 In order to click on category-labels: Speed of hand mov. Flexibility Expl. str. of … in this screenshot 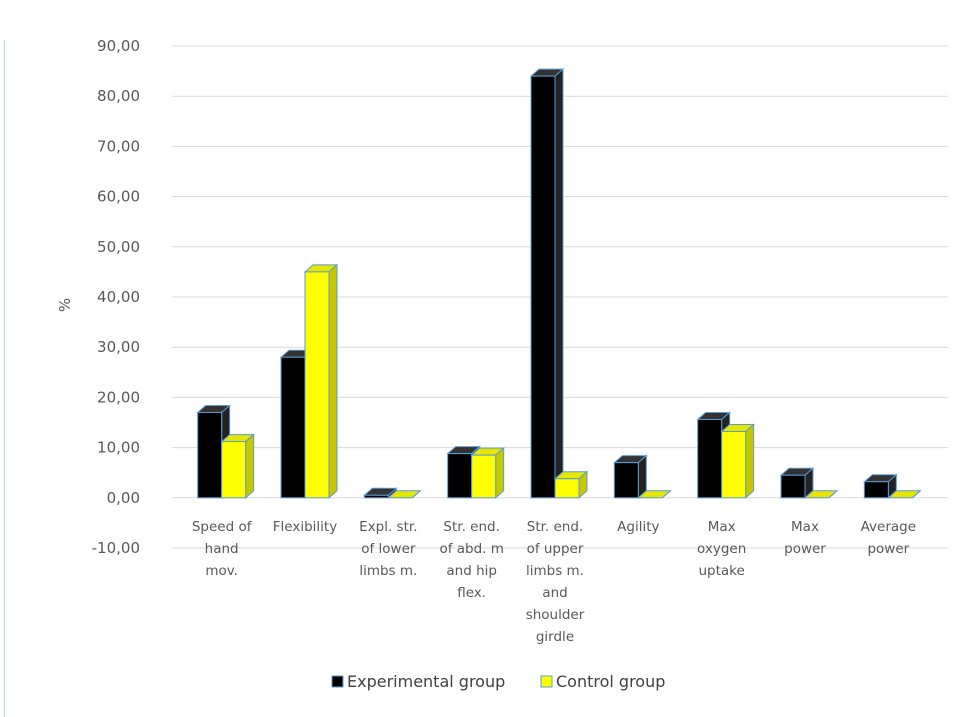, I will do `click(554, 582)`.